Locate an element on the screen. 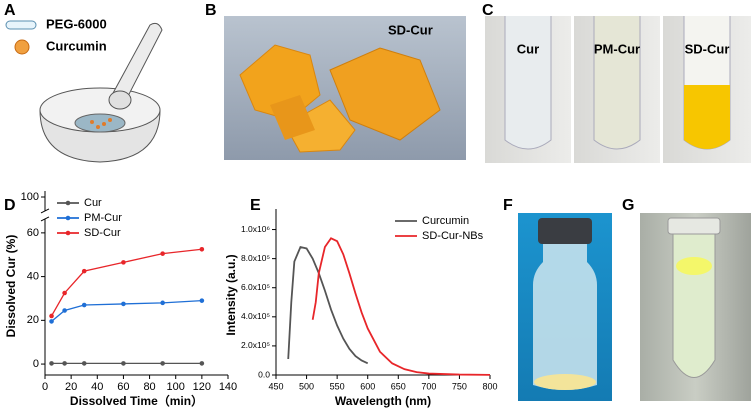 This screenshot has width=752, height=409. y-tick-label: 20 is located at coordinates (33, 320).